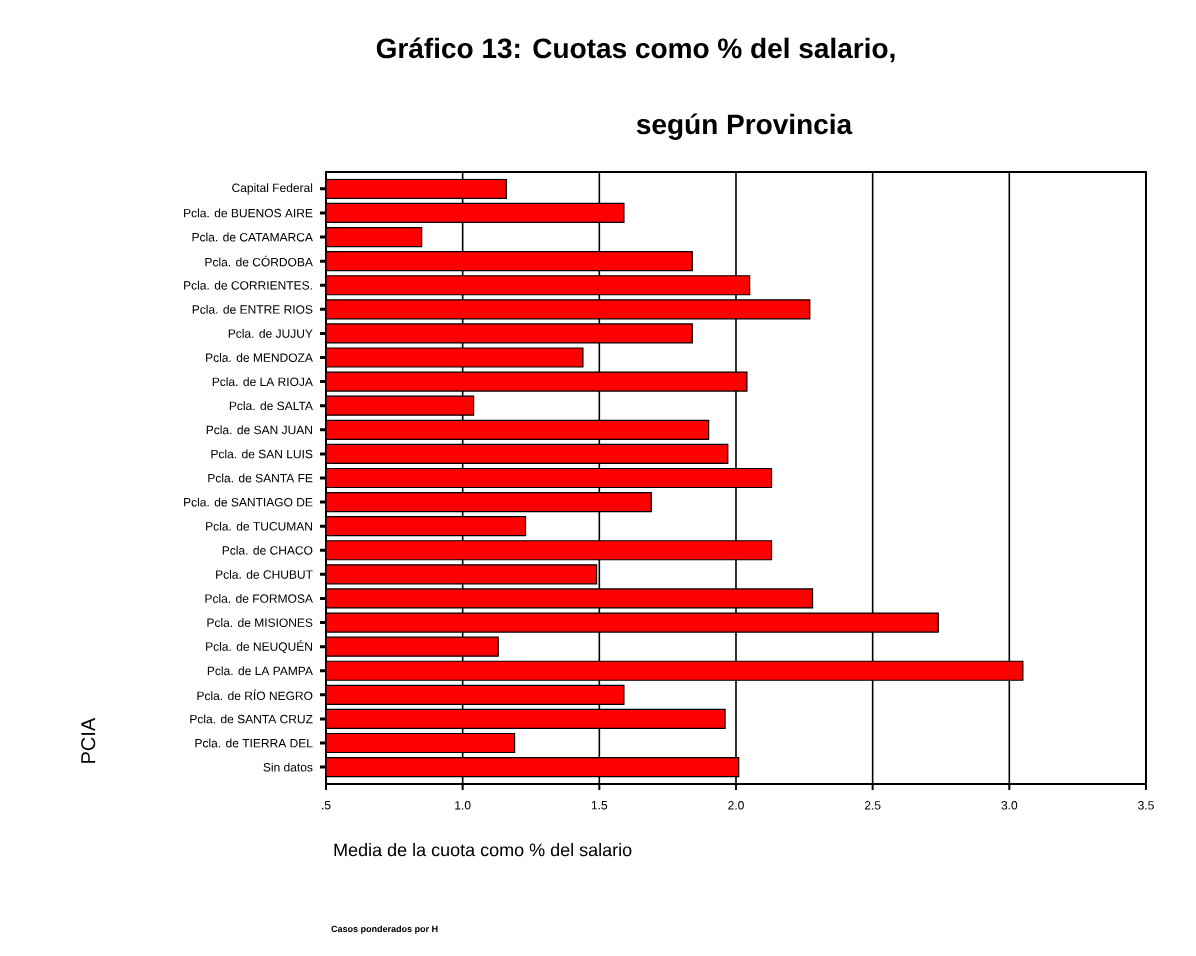 The image size is (1196, 956). Describe the element at coordinates (88, 740) in the screenshot. I see `y-axis-title: PCIA` at that location.